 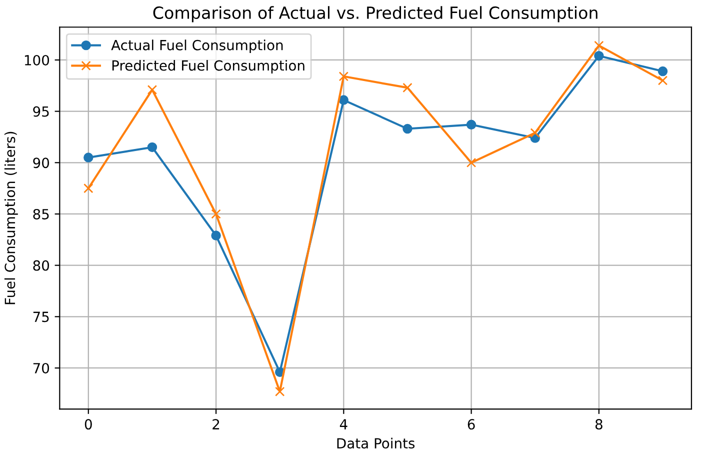 I want to click on y-tick-label: 95, so click(x=41, y=111).